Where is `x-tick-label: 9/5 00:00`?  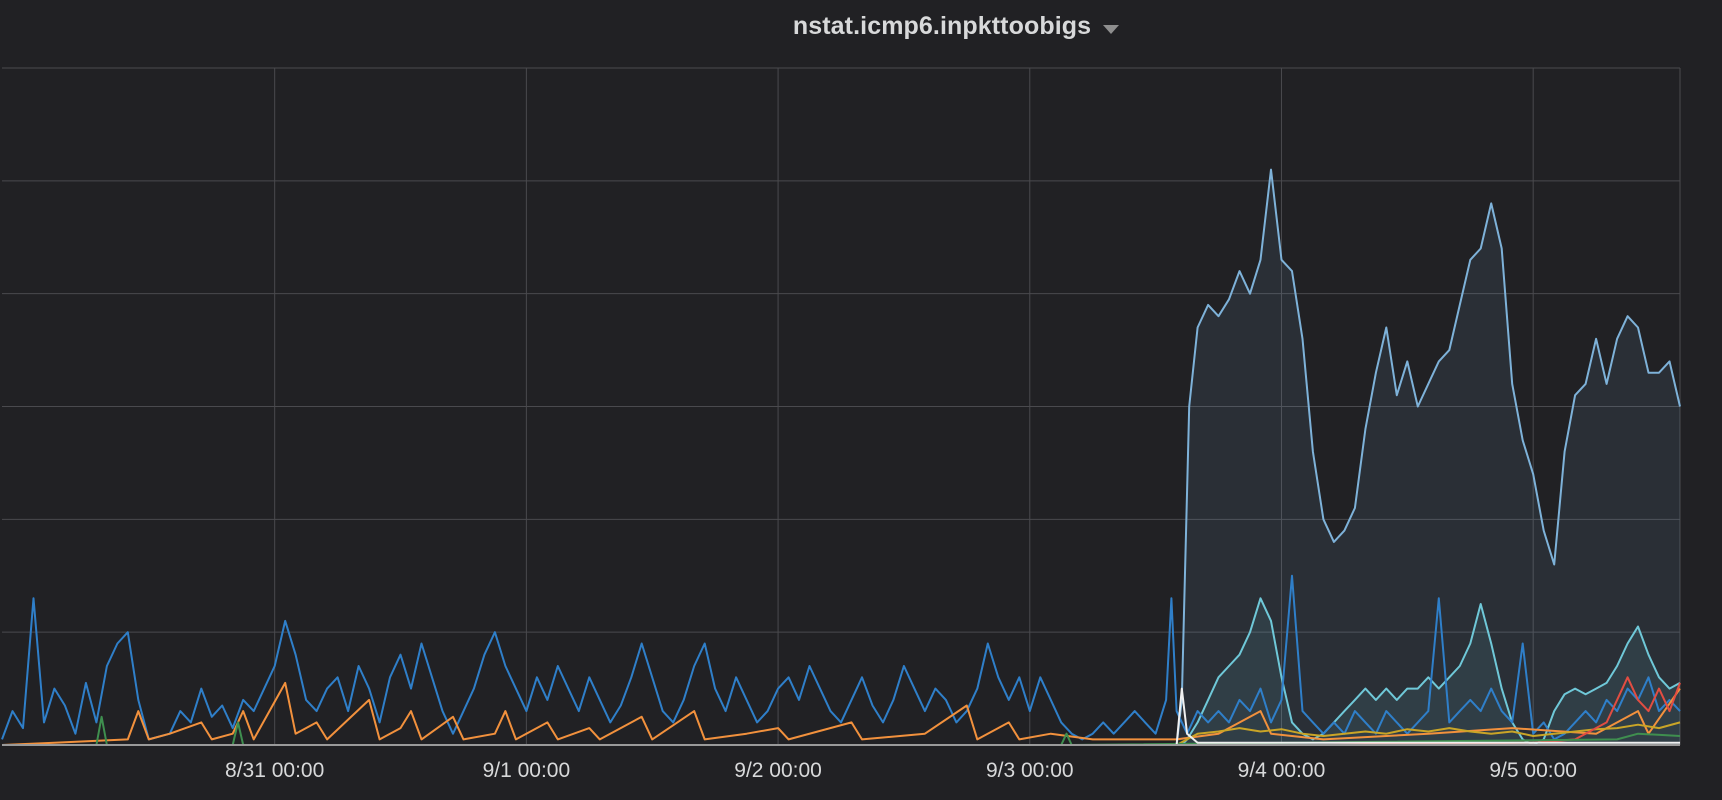 x-tick-label: 9/5 00:00 is located at coordinates (1533, 770).